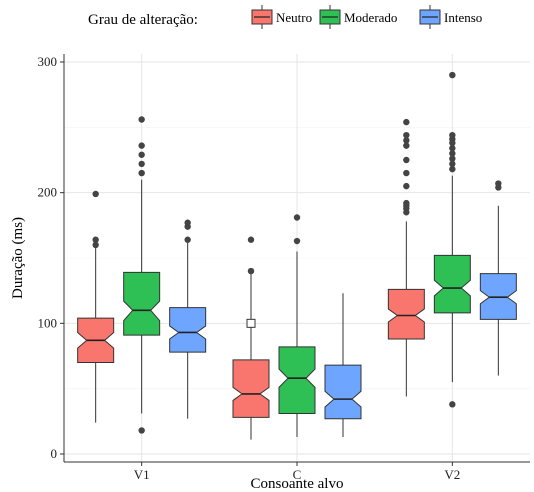 Image resolution: width=534 pixels, height=492 pixels. What do you see at coordinates (297, 484) in the screenshot?
I see `x-axis-title: Consoante alvo` at bounding box center [297, 484].